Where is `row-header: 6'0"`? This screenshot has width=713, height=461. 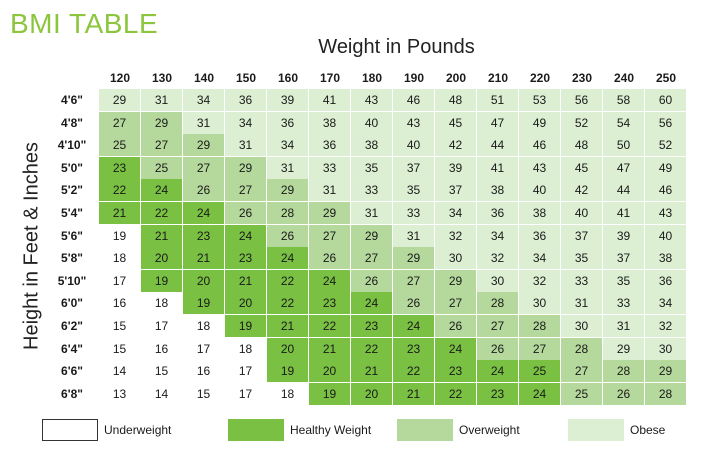 row-header: 6'0" is located at coordinates (72, 303).